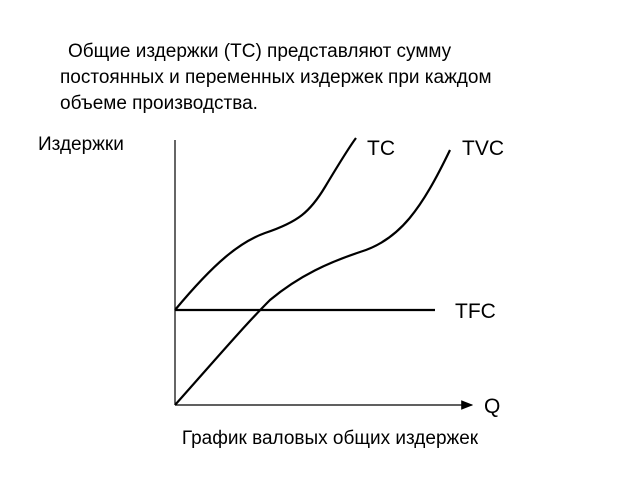 This screenshot has width=640, height=480. I want to click on curve-label: TFC, so click(475, 311).